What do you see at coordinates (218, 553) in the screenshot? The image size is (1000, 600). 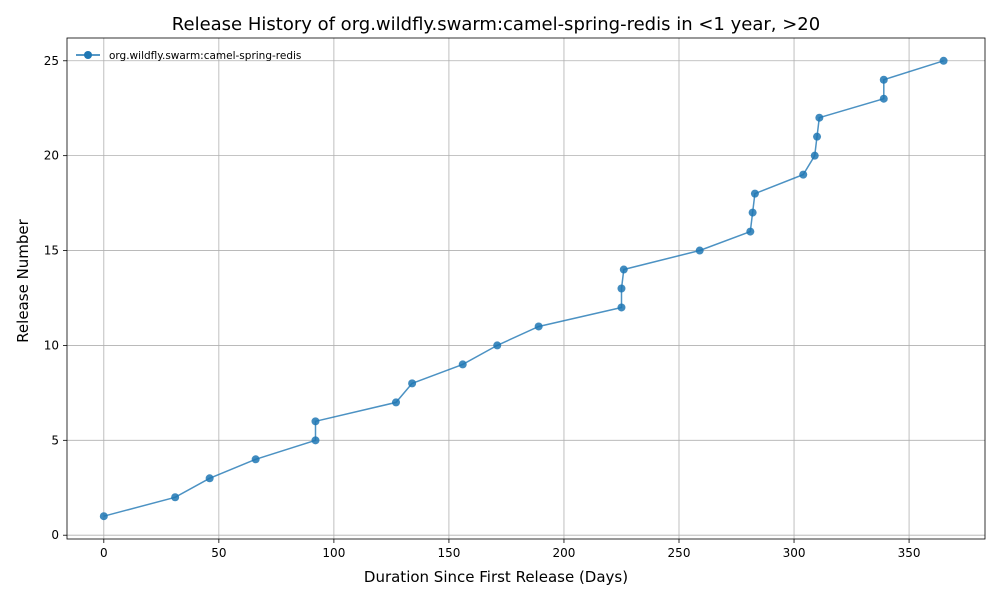 I see `x-tick-label: 50` at bounding box center [218, 553].